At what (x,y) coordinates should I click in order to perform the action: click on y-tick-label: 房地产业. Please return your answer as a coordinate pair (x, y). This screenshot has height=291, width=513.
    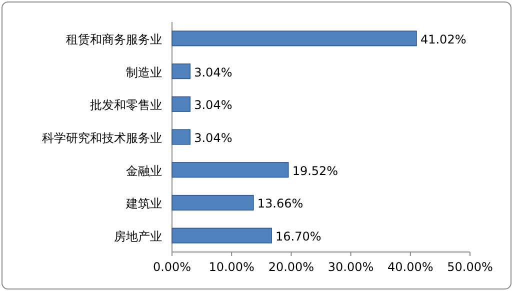
    Looking at the image, I should click on (138, 237).